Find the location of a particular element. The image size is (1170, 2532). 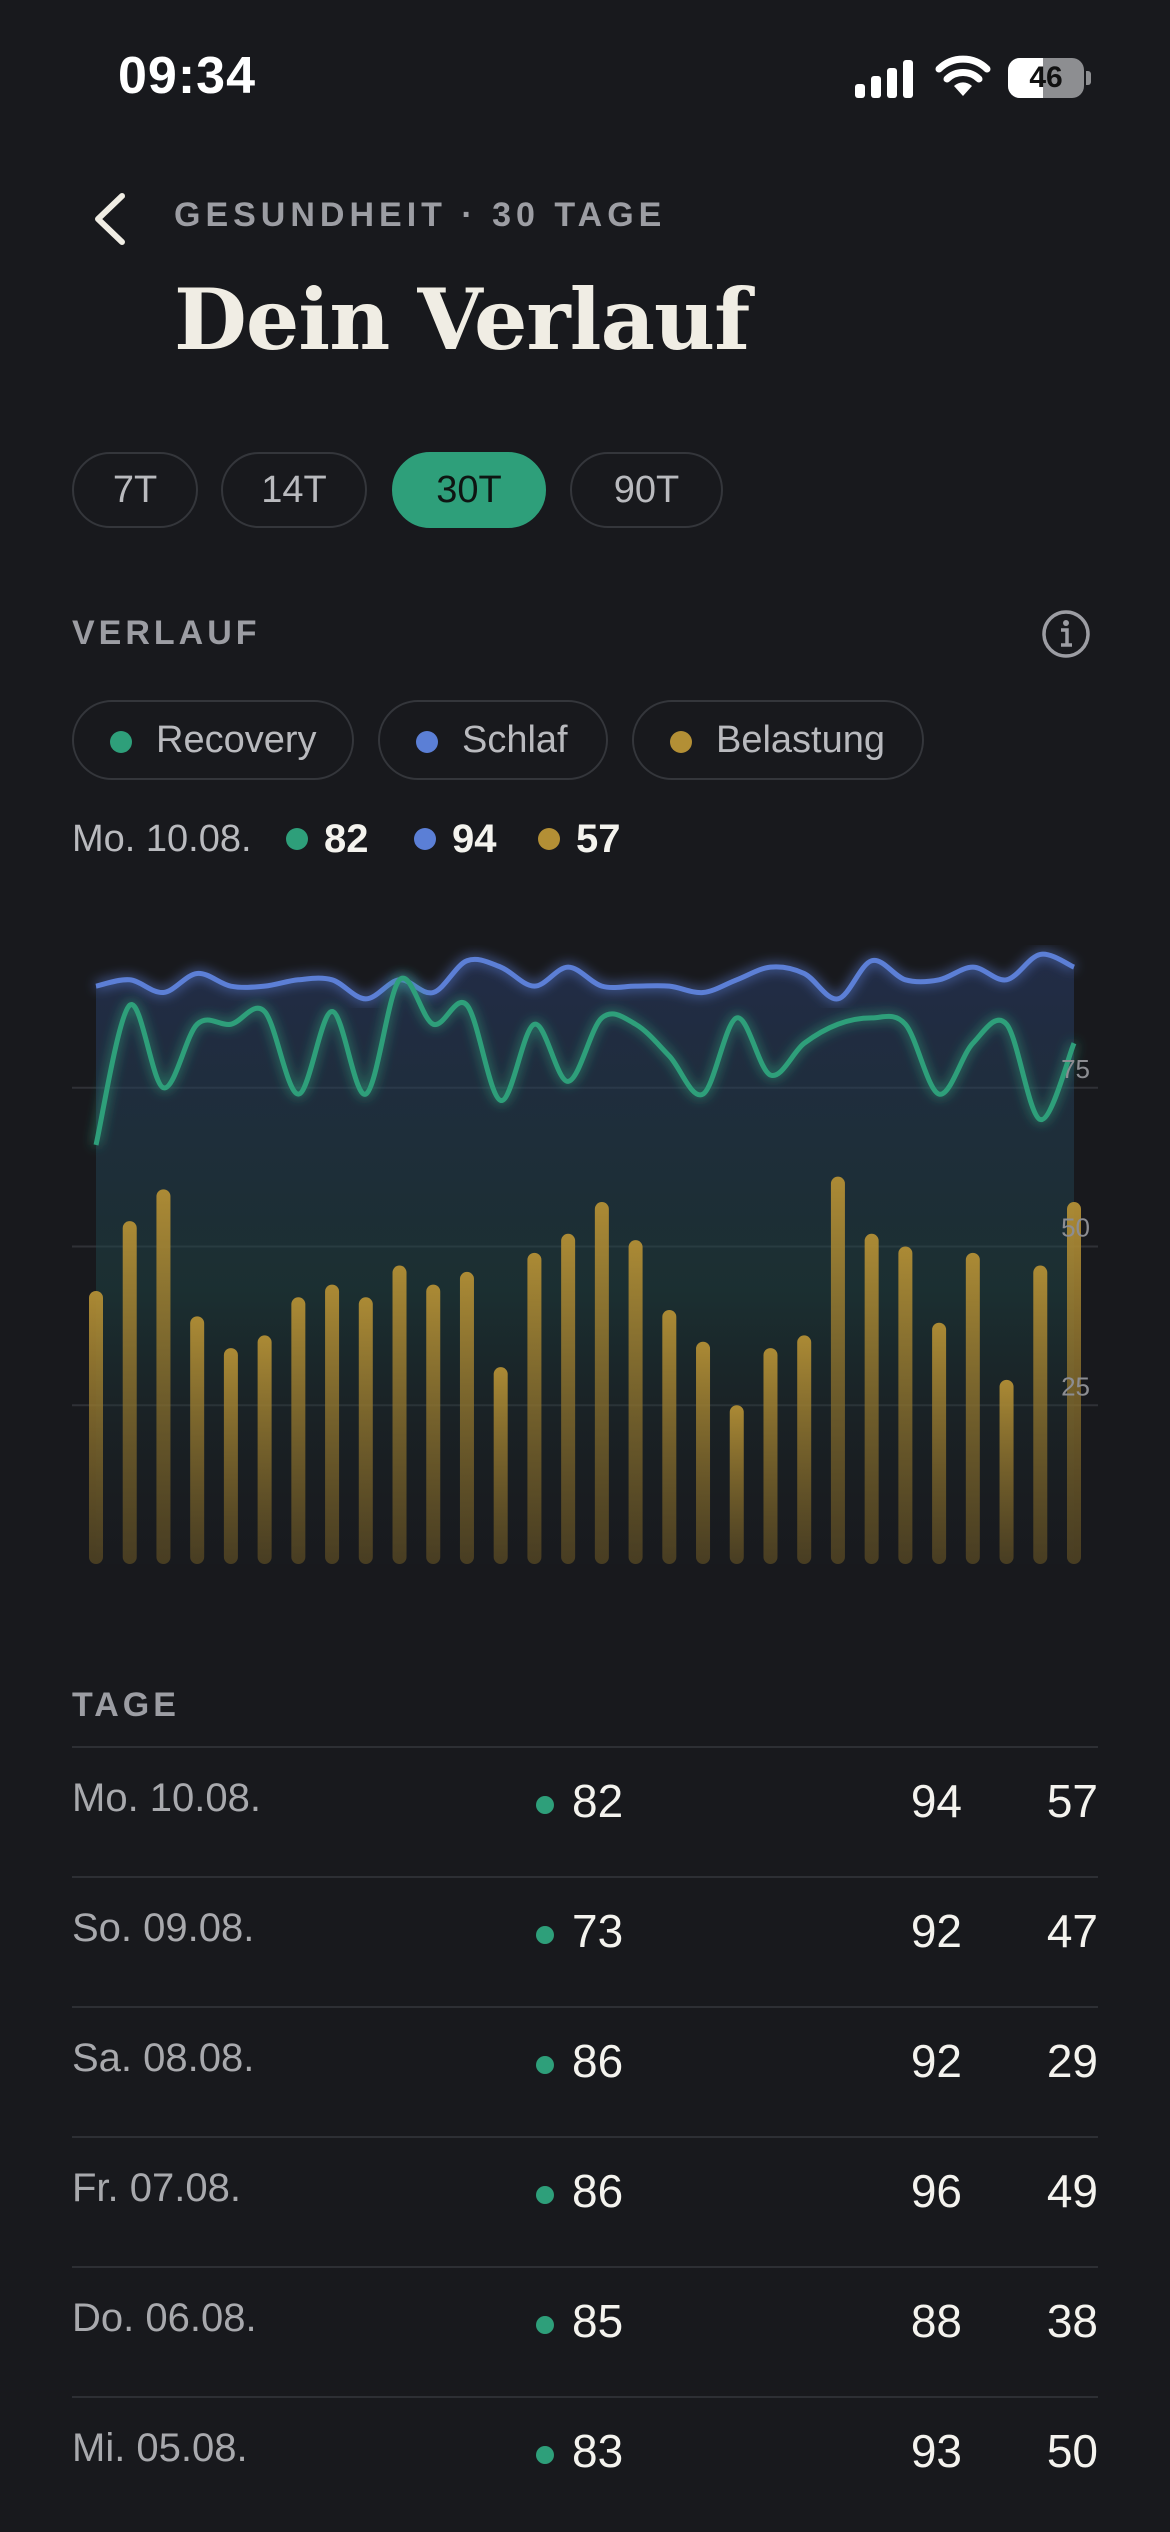

legend-chip-strain: Belastung is located at coordinates (778, 740).